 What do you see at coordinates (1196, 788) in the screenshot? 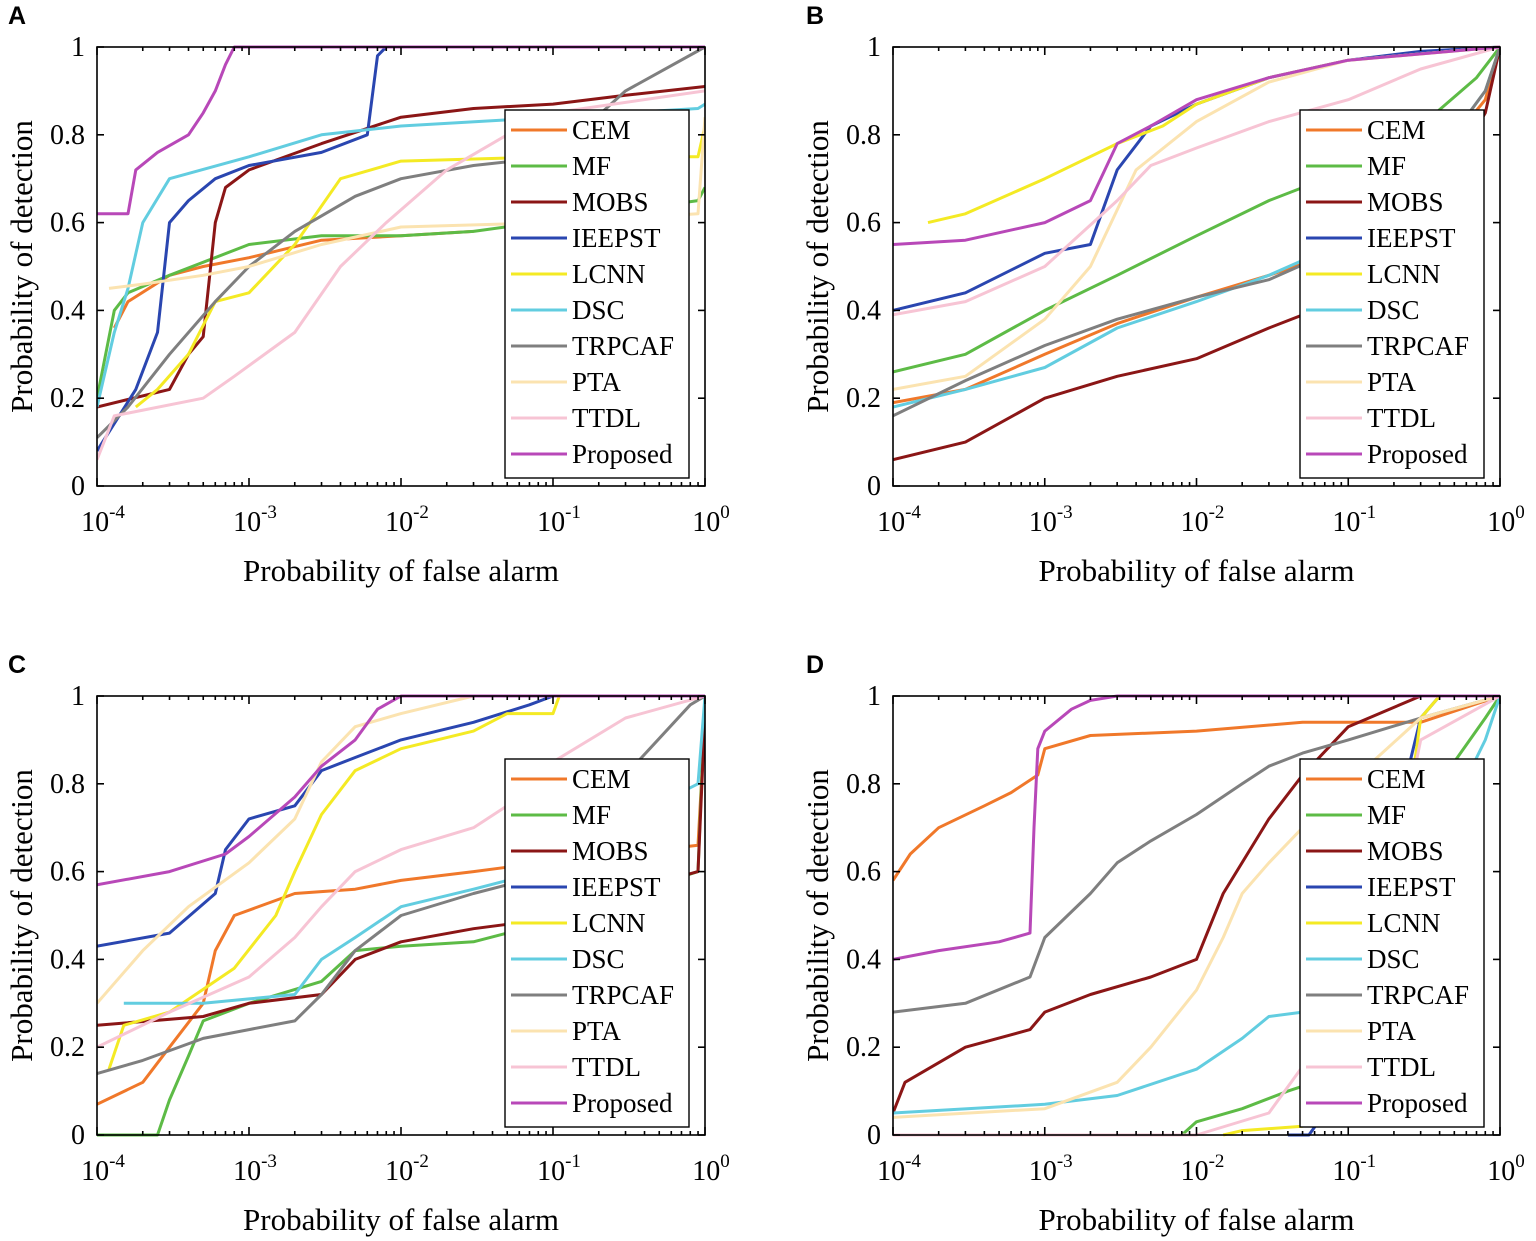
I see `series-line-cem` at bounding box center [1196, 788].